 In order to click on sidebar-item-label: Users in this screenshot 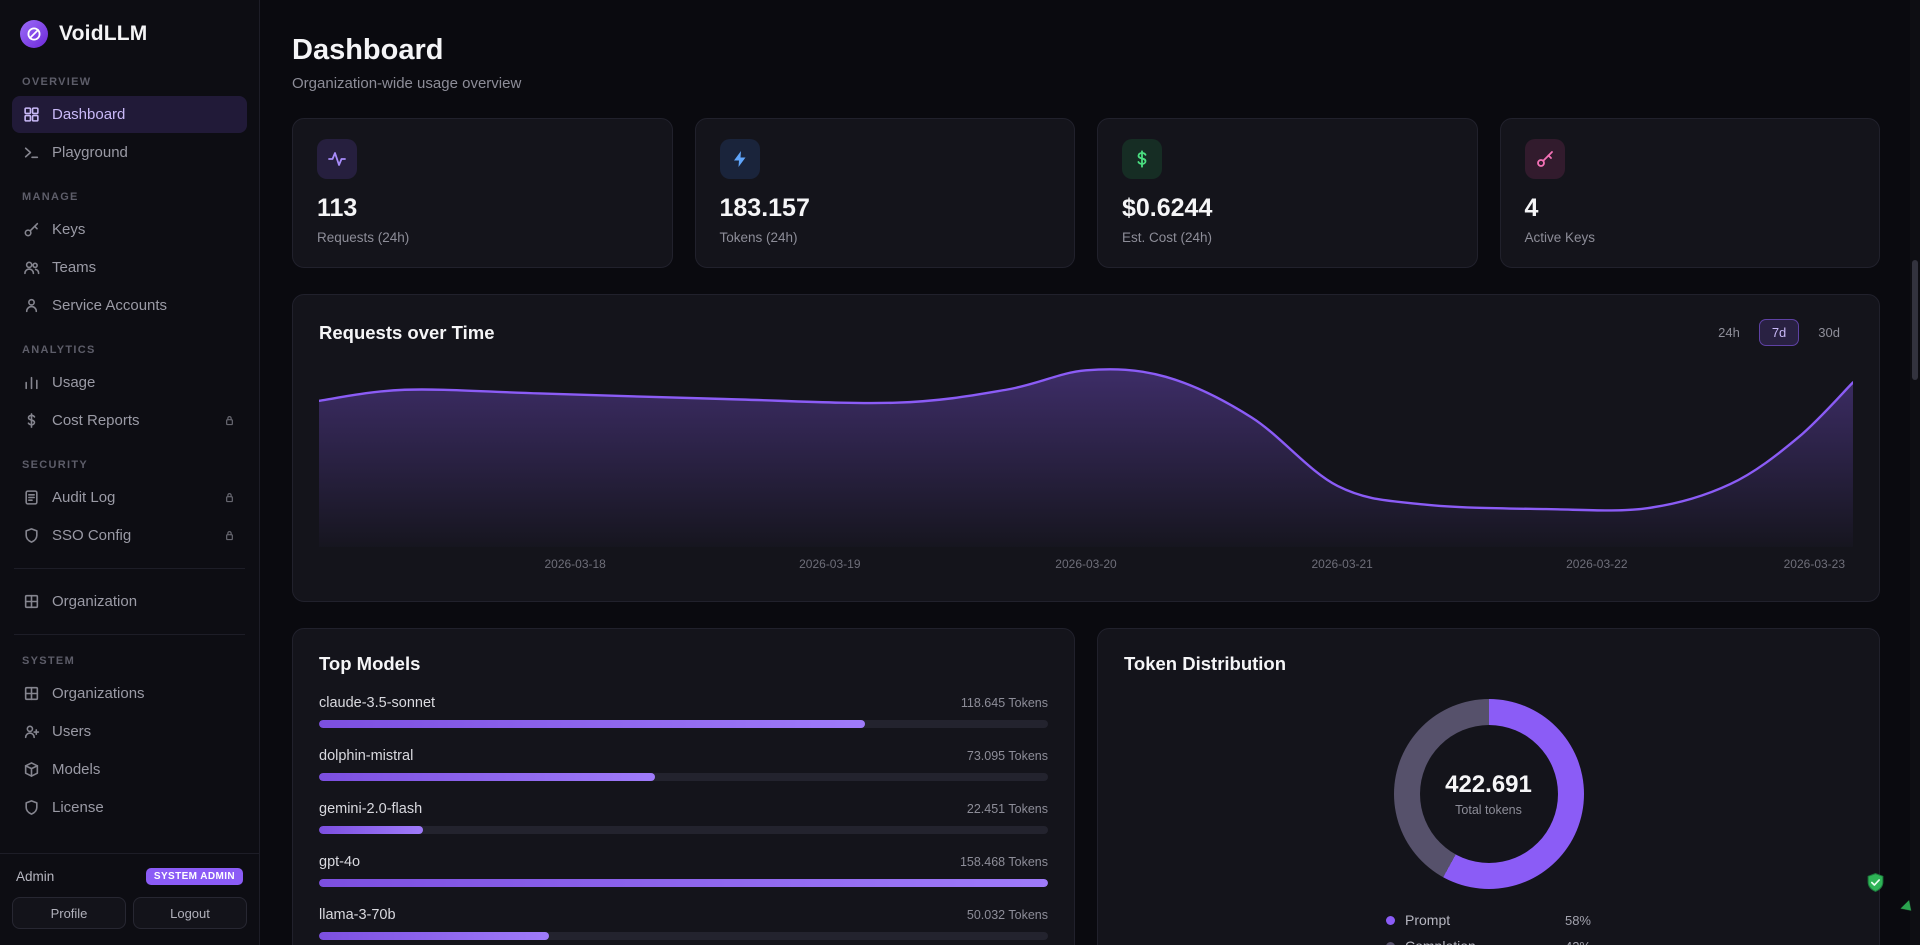, I will do `click(72, 731)`.